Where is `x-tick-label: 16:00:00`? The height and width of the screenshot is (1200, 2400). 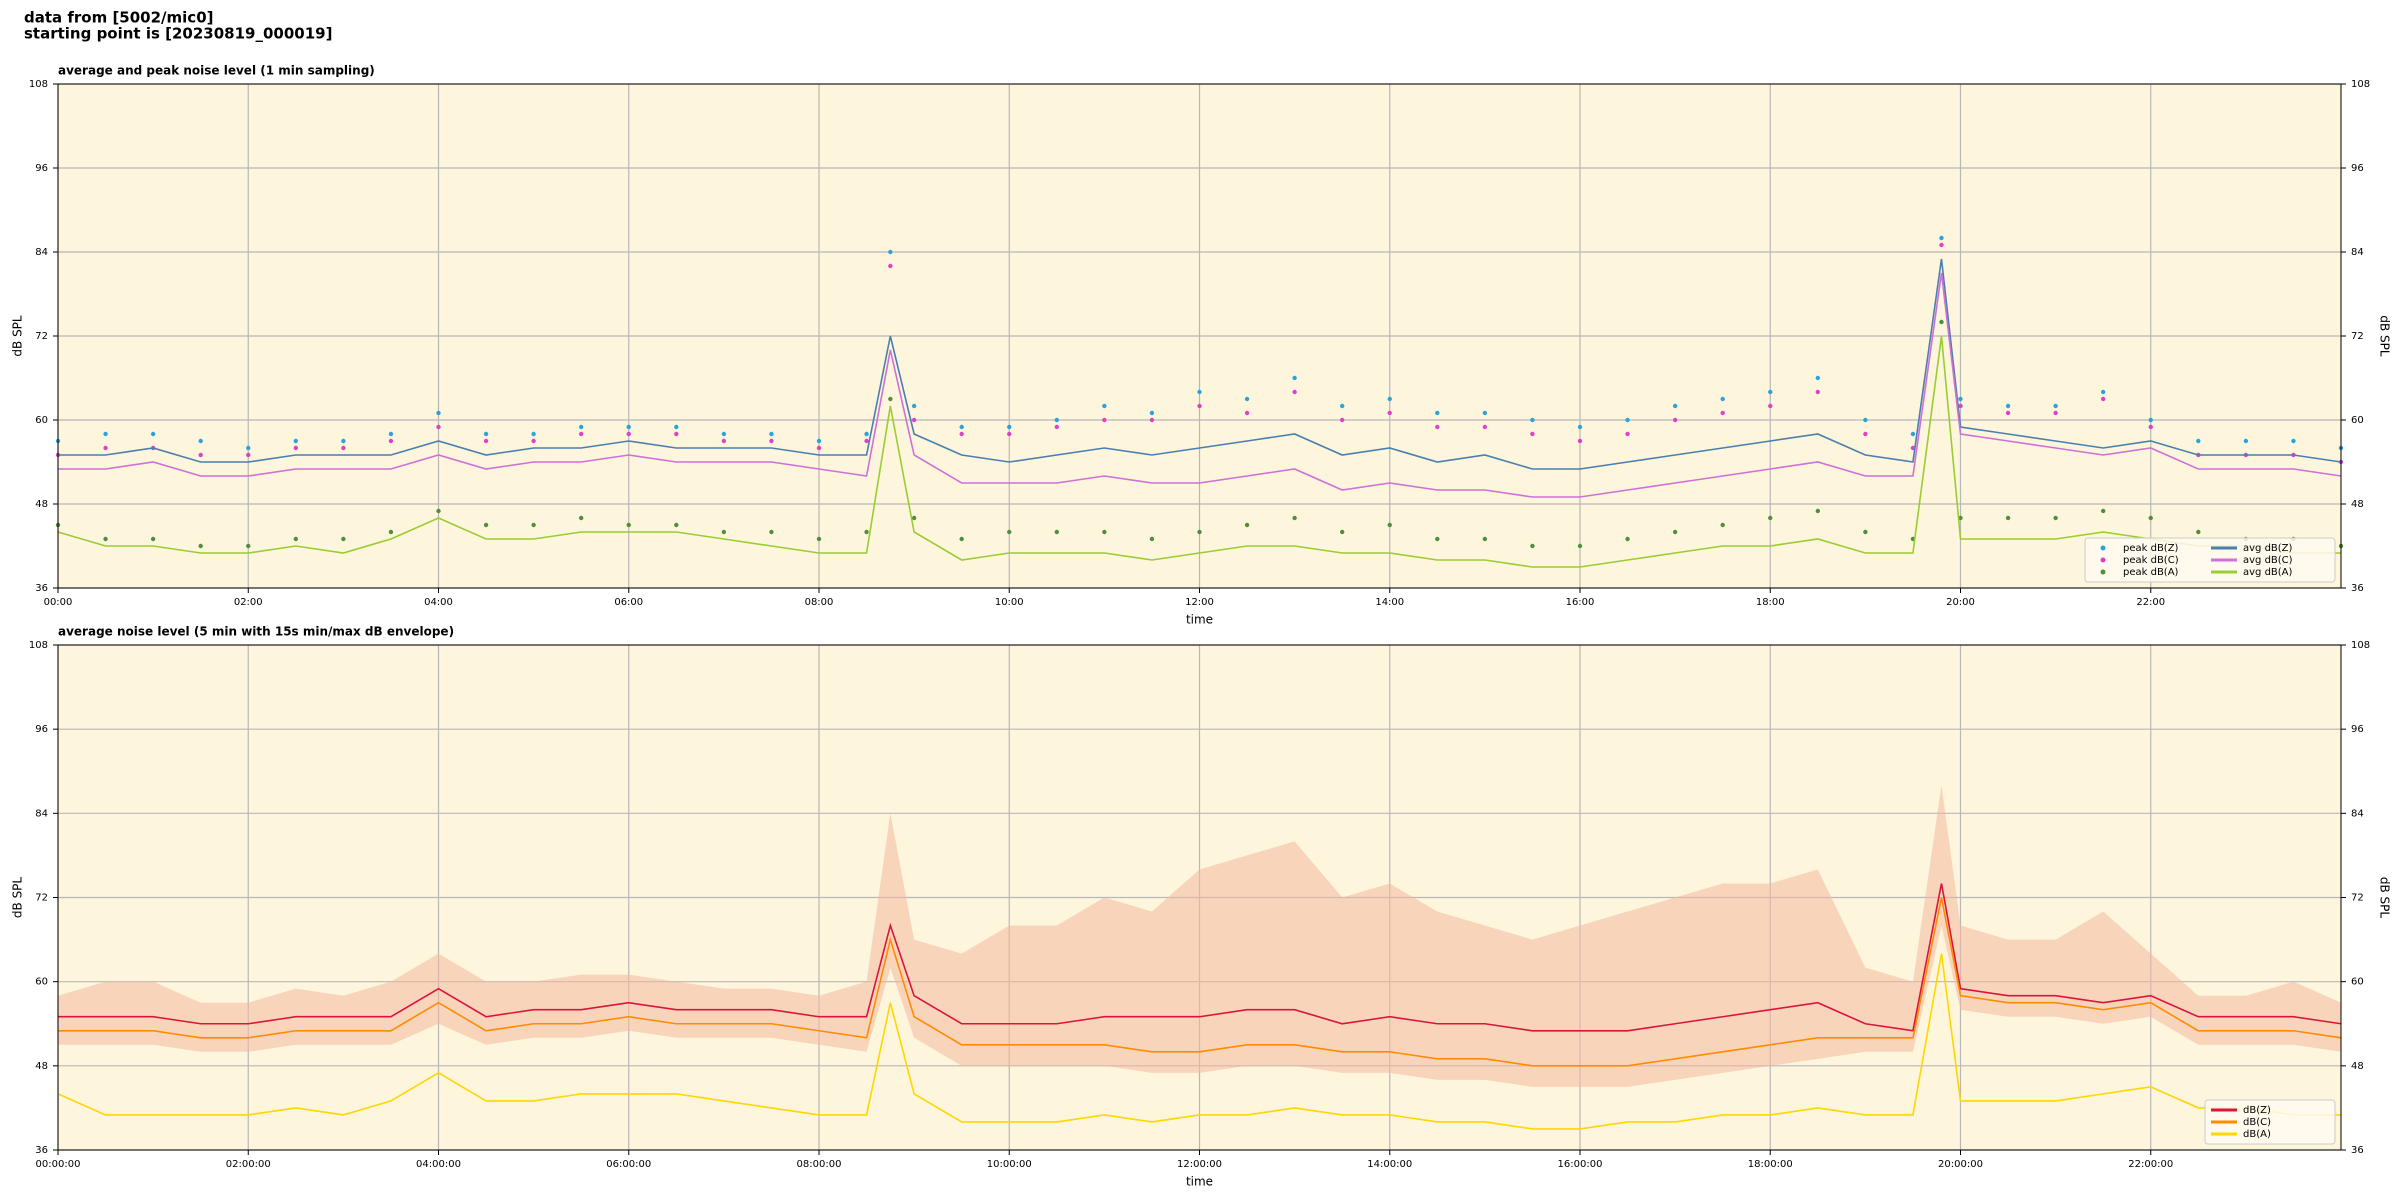
x-tick-label: 16:00:00 is located at coordinates (1580, 1164).